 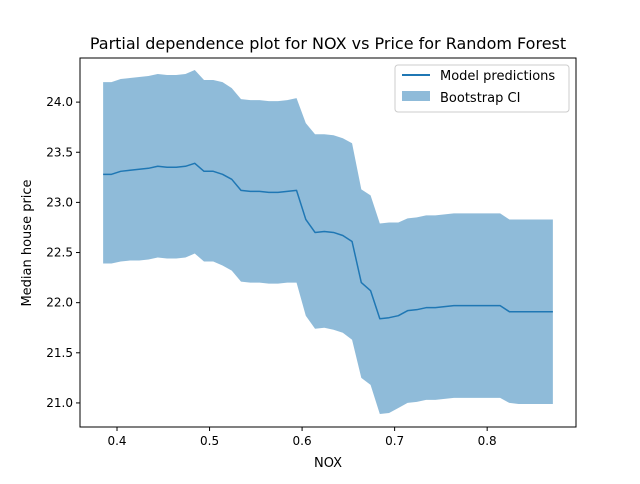 I want to click on y-tick-label: 22.5, so click(x=59, y=253).